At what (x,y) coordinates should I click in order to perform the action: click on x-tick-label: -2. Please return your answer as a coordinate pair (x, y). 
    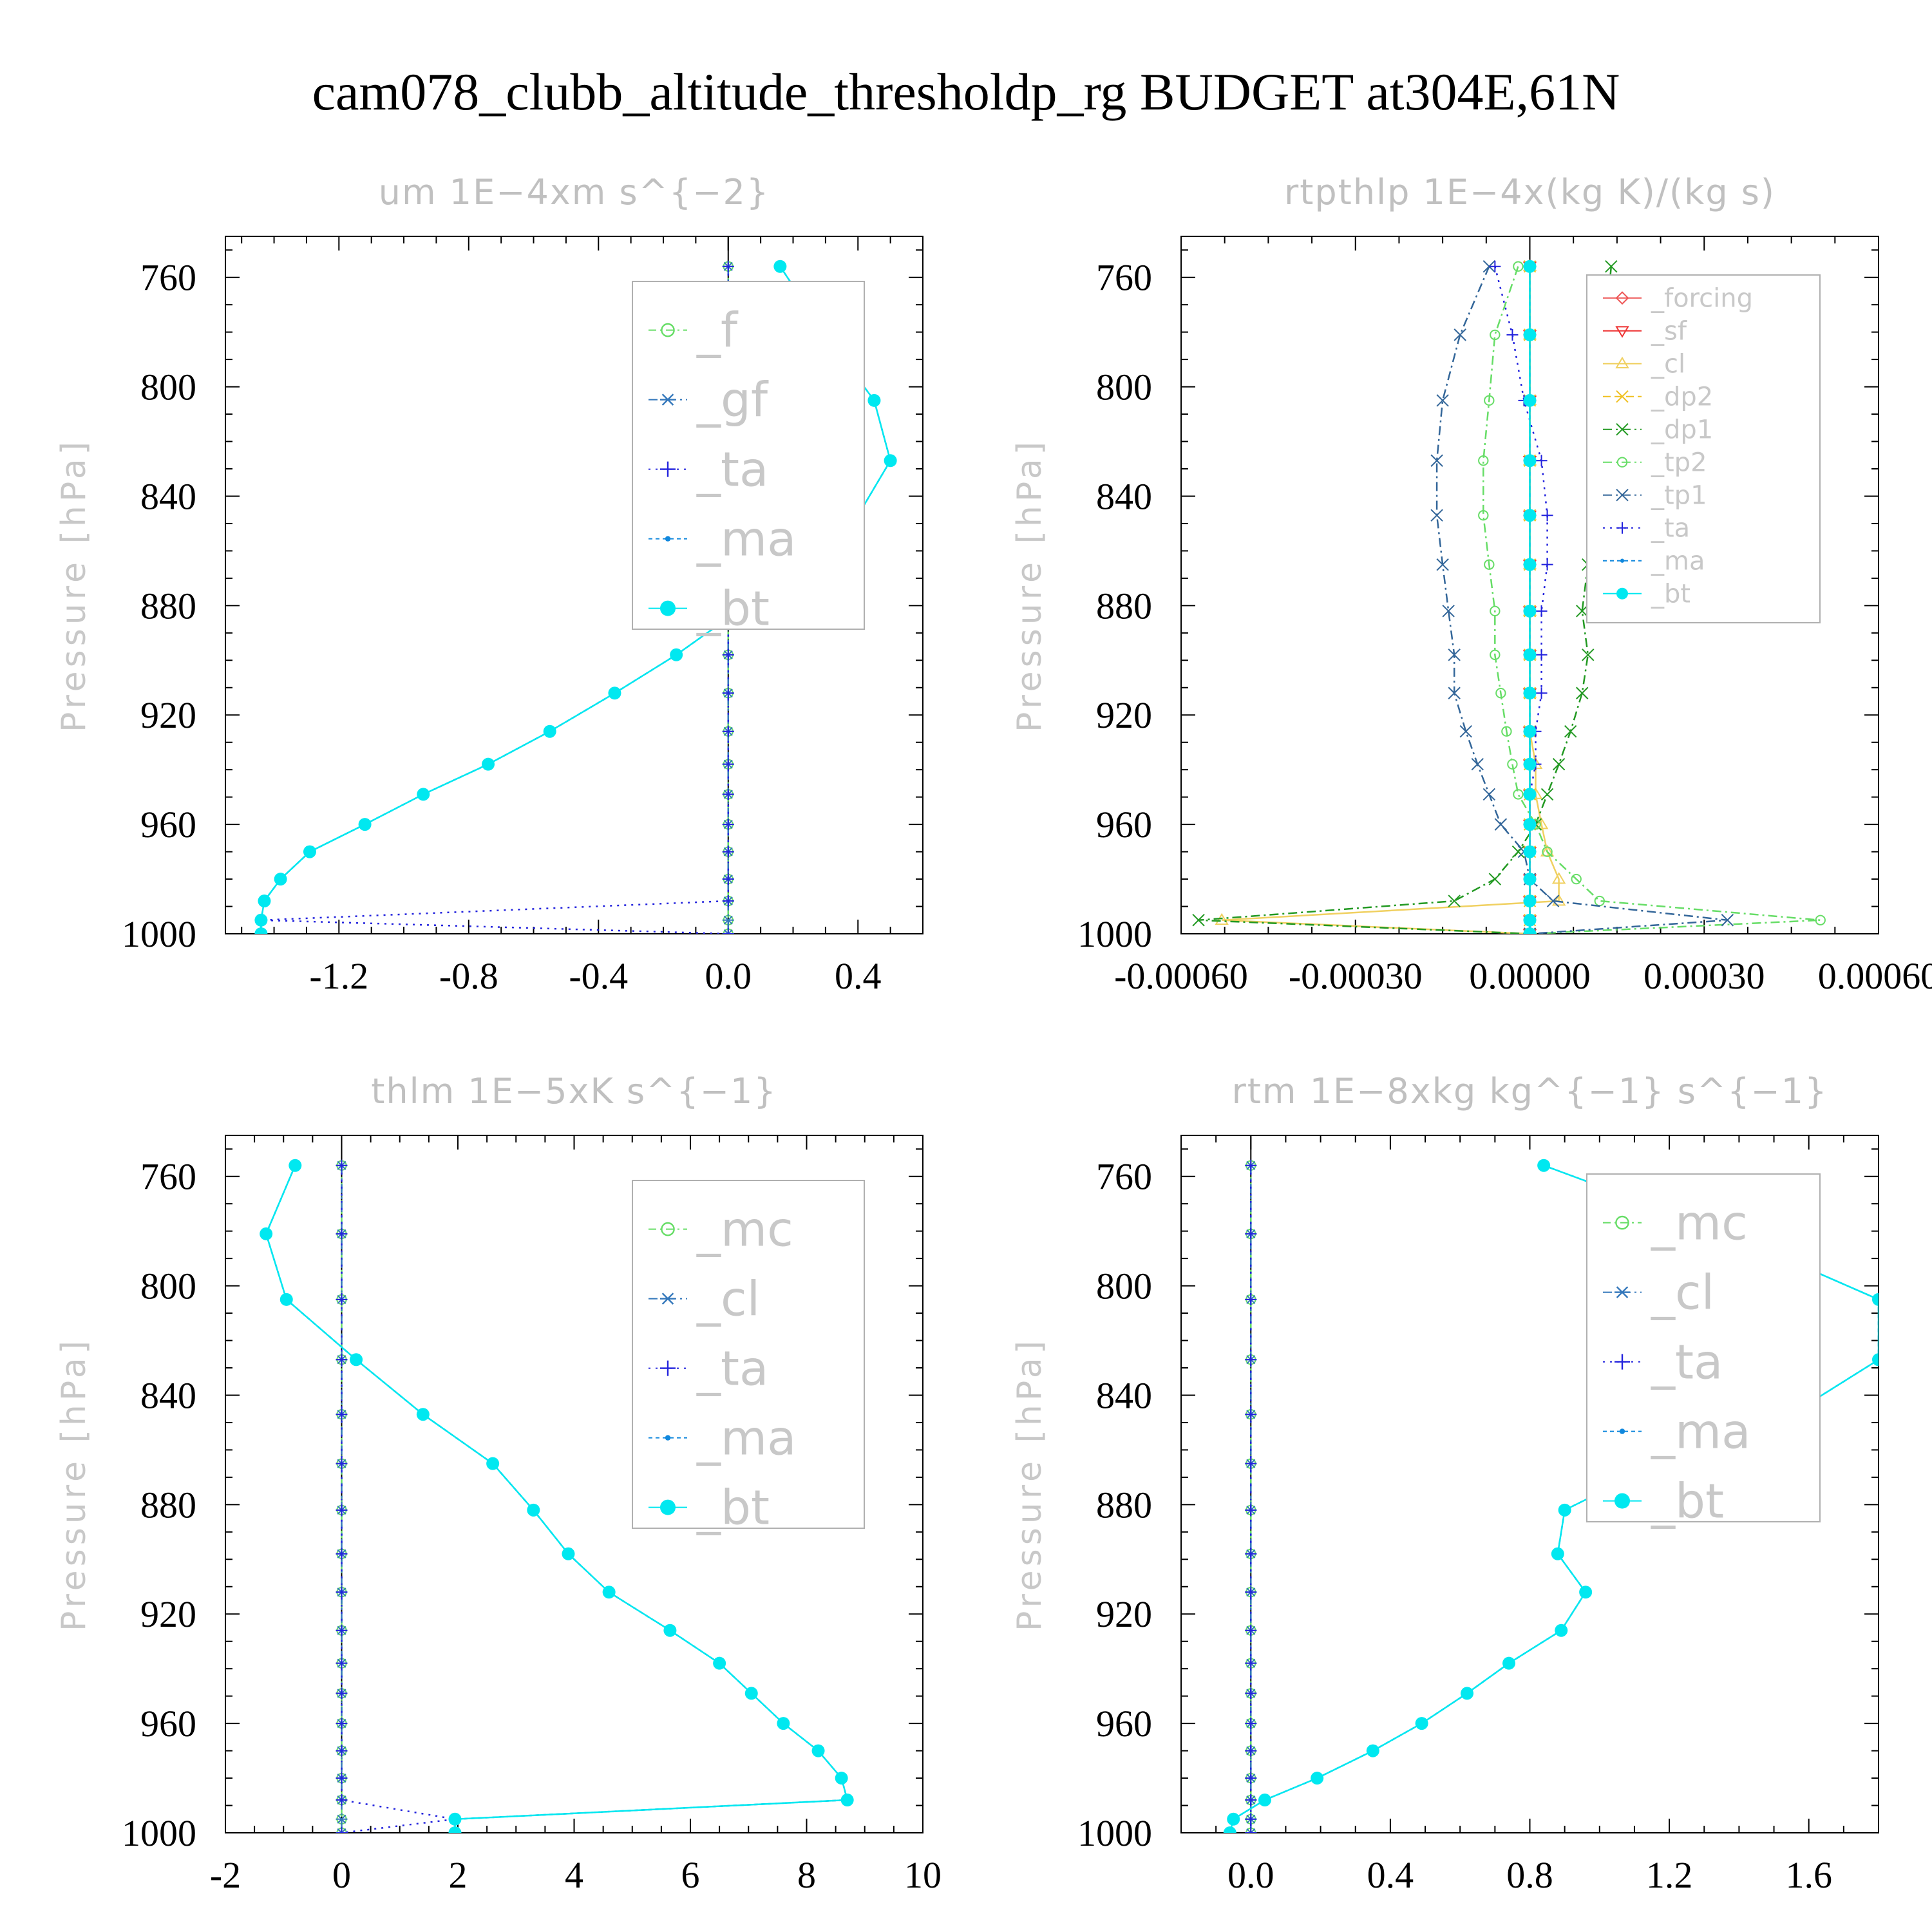
    Looking at the image, I should click on (225, 1875).